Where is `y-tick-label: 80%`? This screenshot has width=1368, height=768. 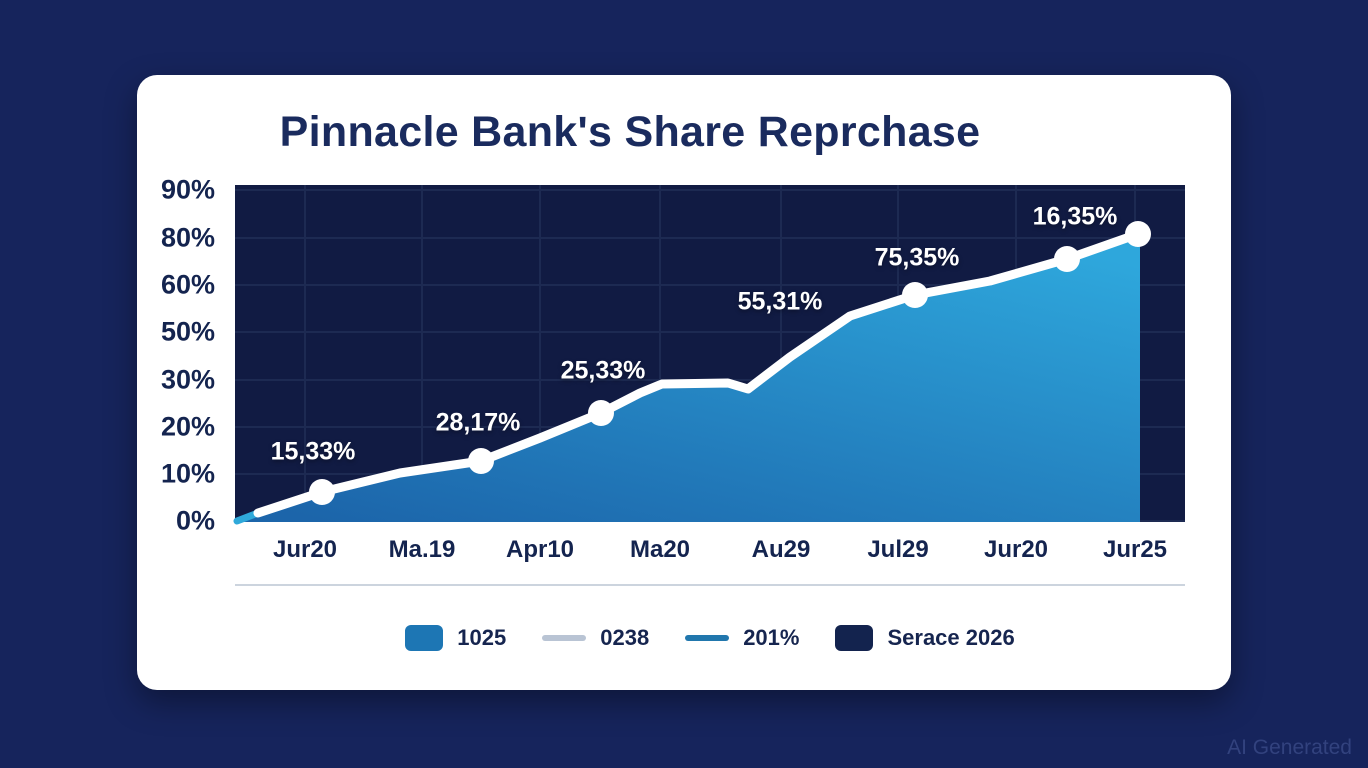 y-tick-label: 80% is located at coordinates (187, 237).